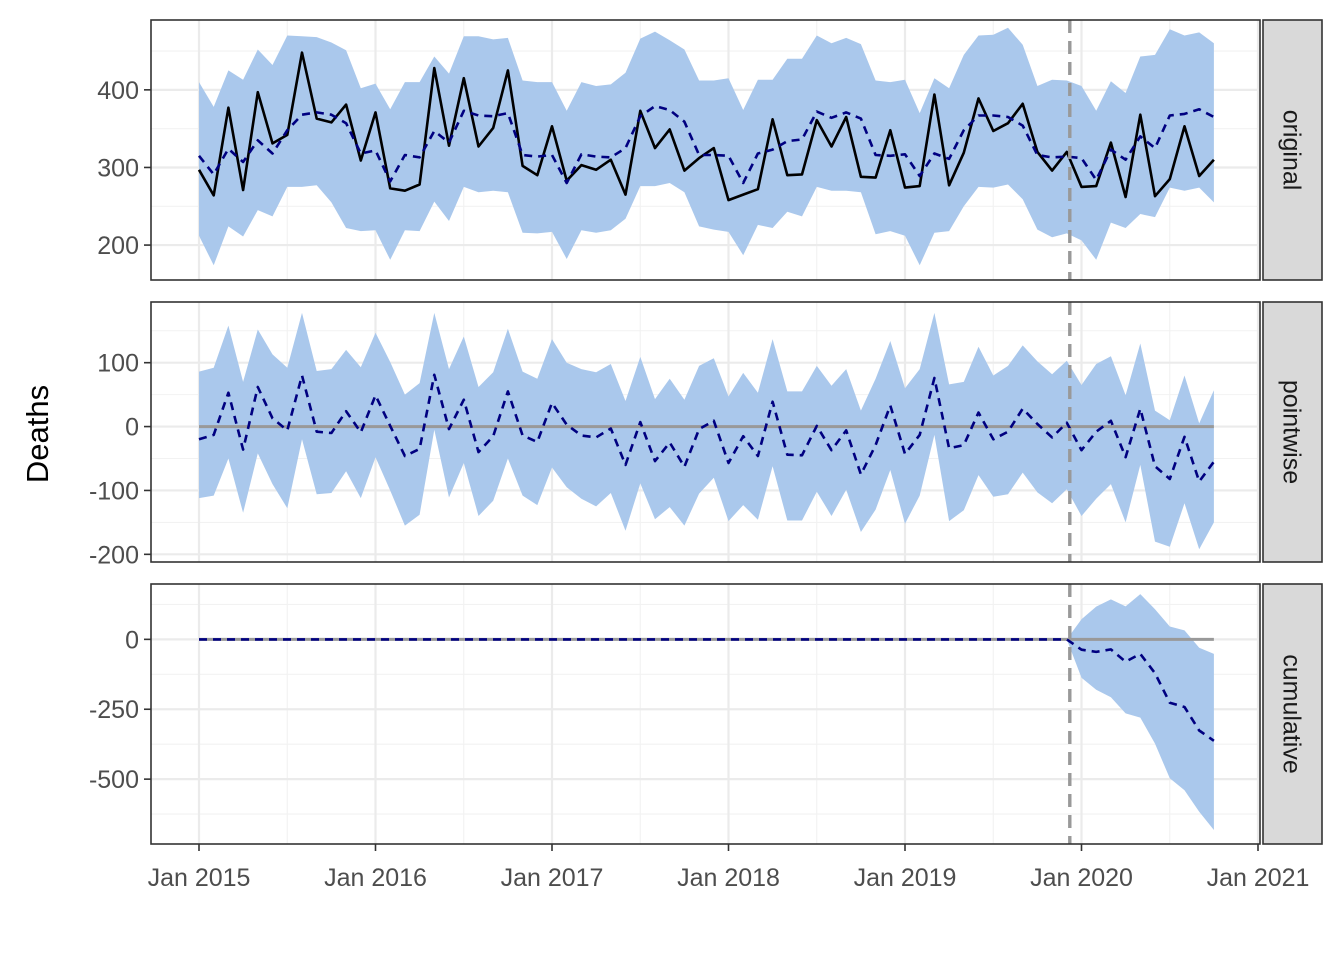 The width and height of the screenshot is (1344, 960). What do you see at coordinates (552, 878) in the screenshot?
I see `x-tick-label: Jan 2017` at bounding box center [552, 878].